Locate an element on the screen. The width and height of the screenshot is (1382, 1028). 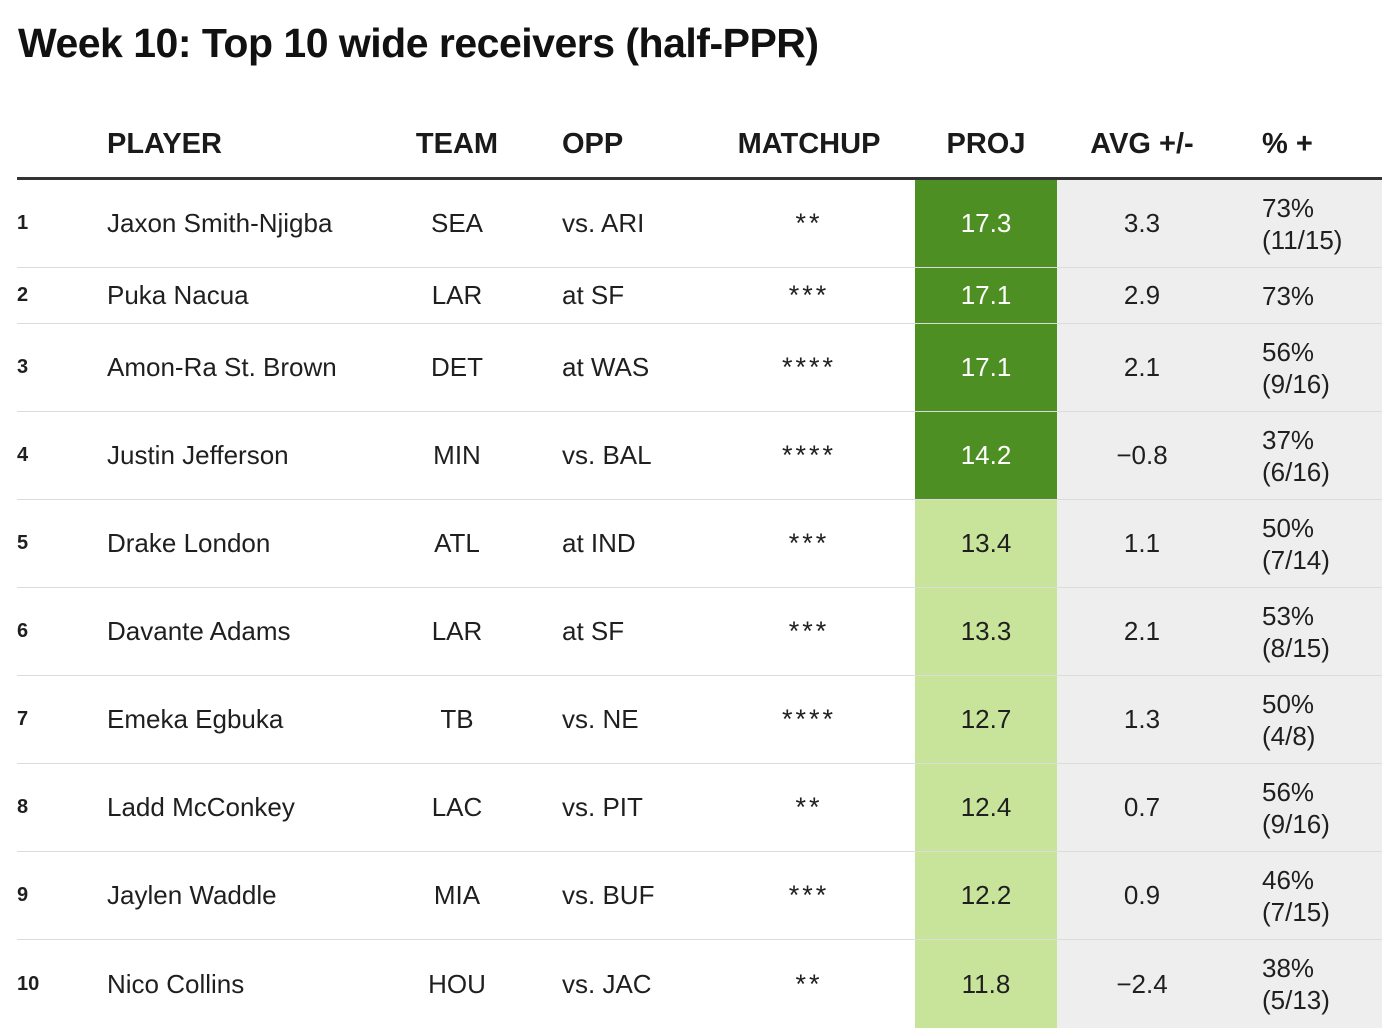
team-cell: TB is located at coordinates (457, 719).